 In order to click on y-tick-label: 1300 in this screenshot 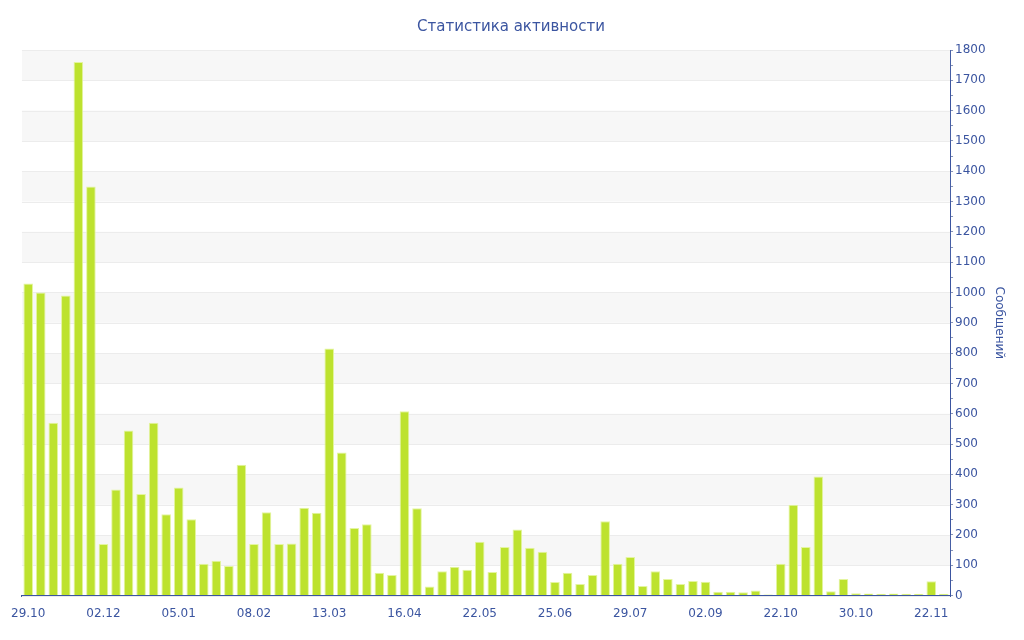, I will do `click(970, 200)`.